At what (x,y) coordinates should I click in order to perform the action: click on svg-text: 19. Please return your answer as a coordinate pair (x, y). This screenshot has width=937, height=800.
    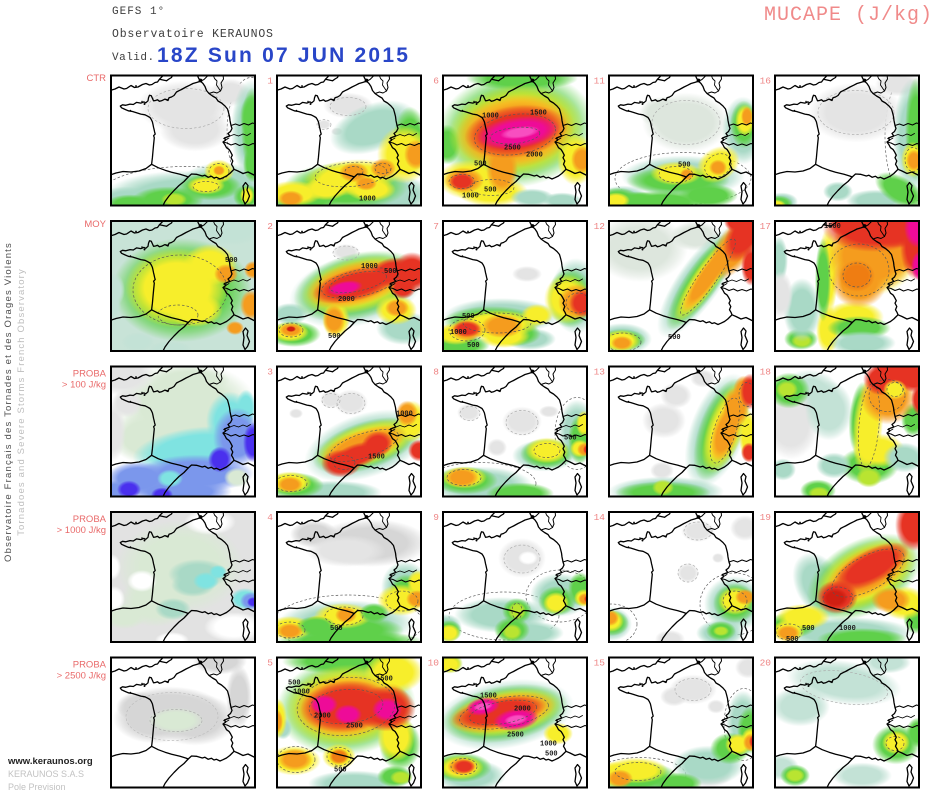
    Looking at the image, I should click on (766, 517).